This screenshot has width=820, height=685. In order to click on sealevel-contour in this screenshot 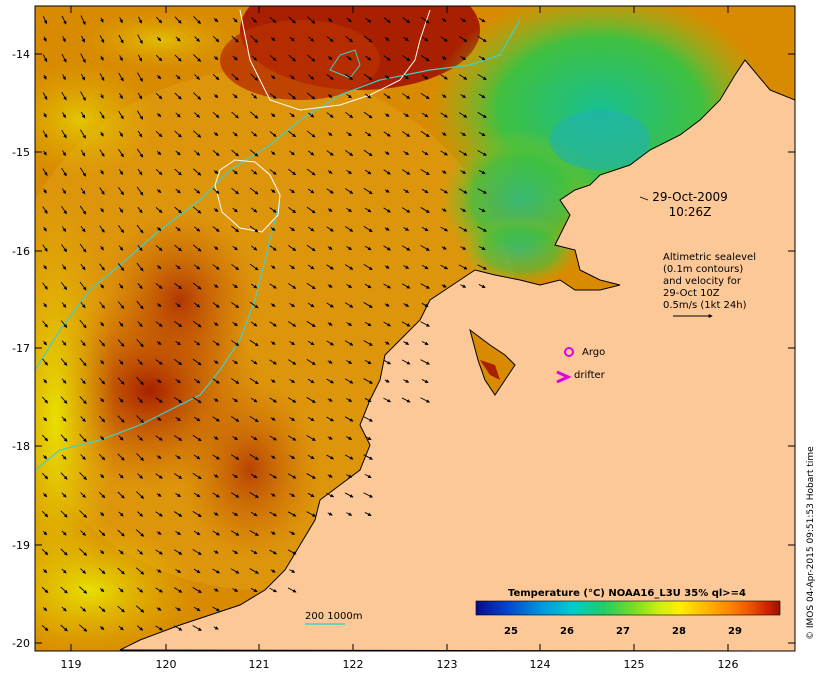, I will do `click(247, 196)`.